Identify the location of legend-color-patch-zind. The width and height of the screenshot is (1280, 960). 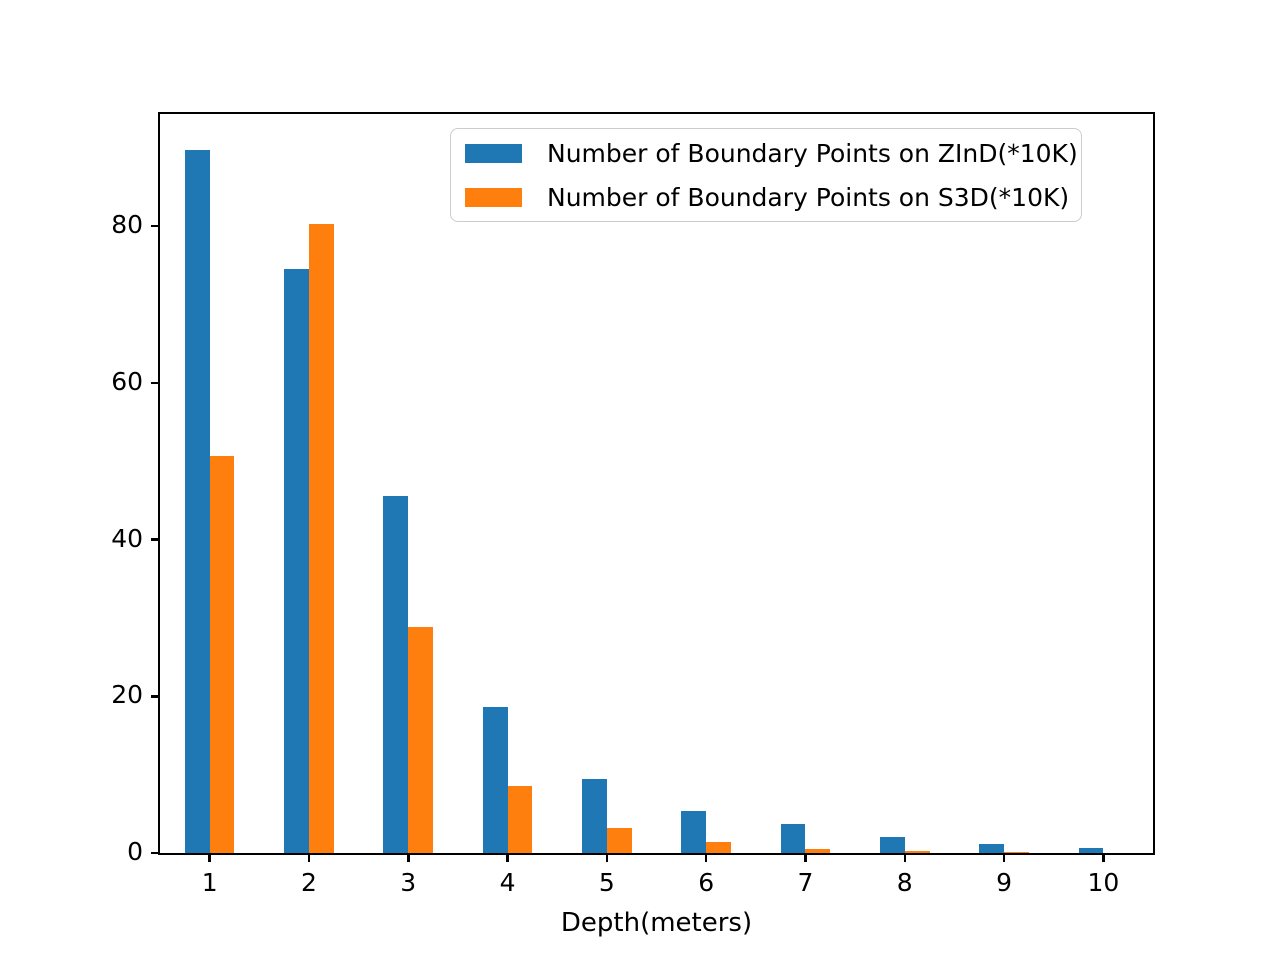
(493, 153).